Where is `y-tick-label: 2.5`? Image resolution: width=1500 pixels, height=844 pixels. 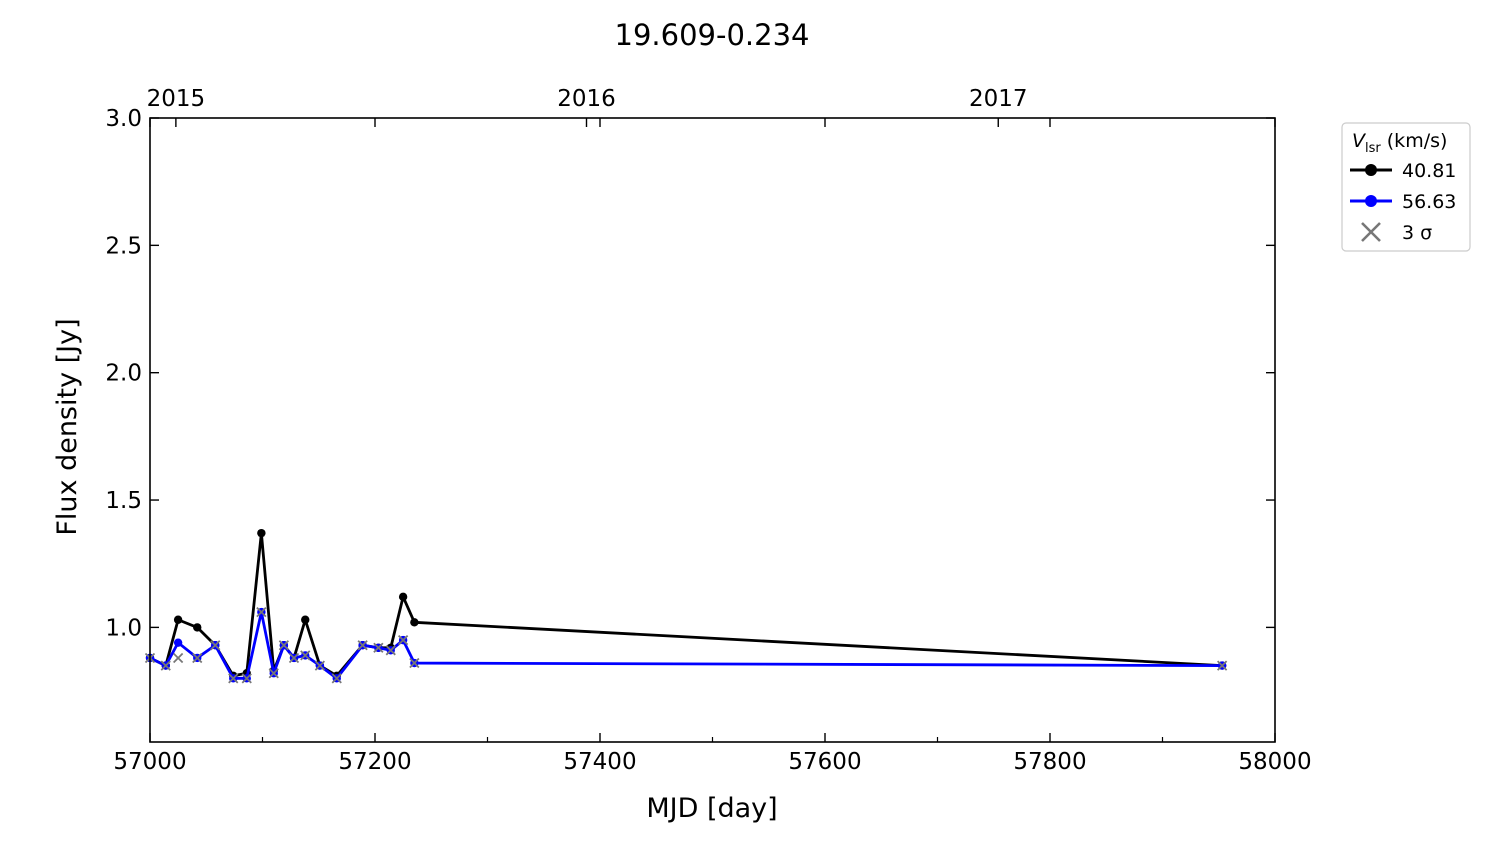
y-tick-label: 2.5 is located at coordinates (123, 246).